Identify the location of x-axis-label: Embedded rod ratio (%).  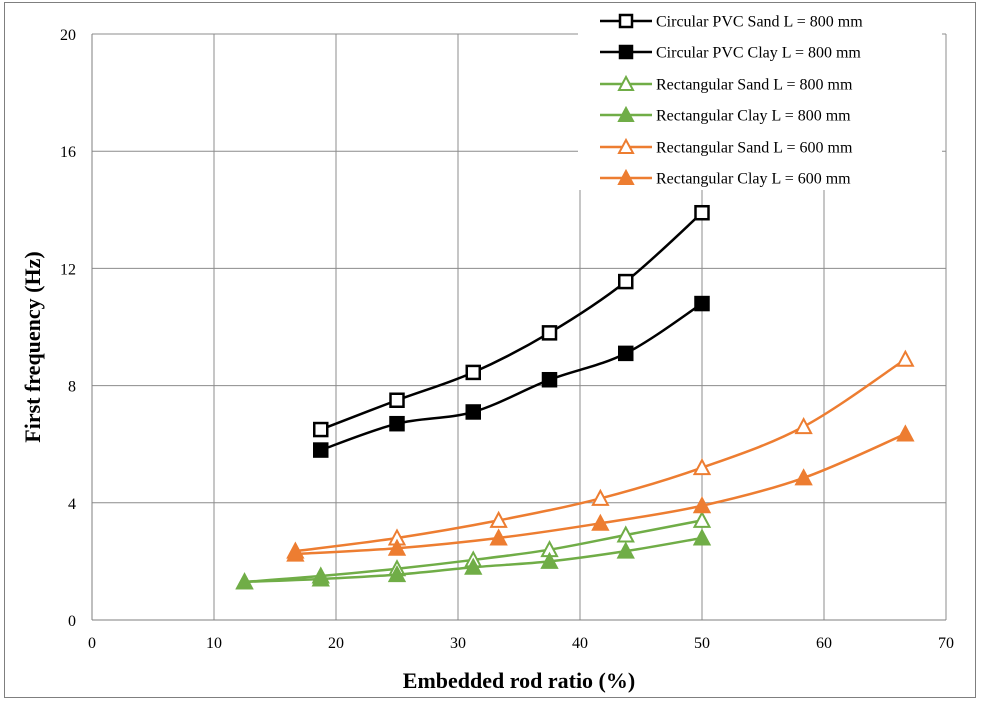
(519, 680).